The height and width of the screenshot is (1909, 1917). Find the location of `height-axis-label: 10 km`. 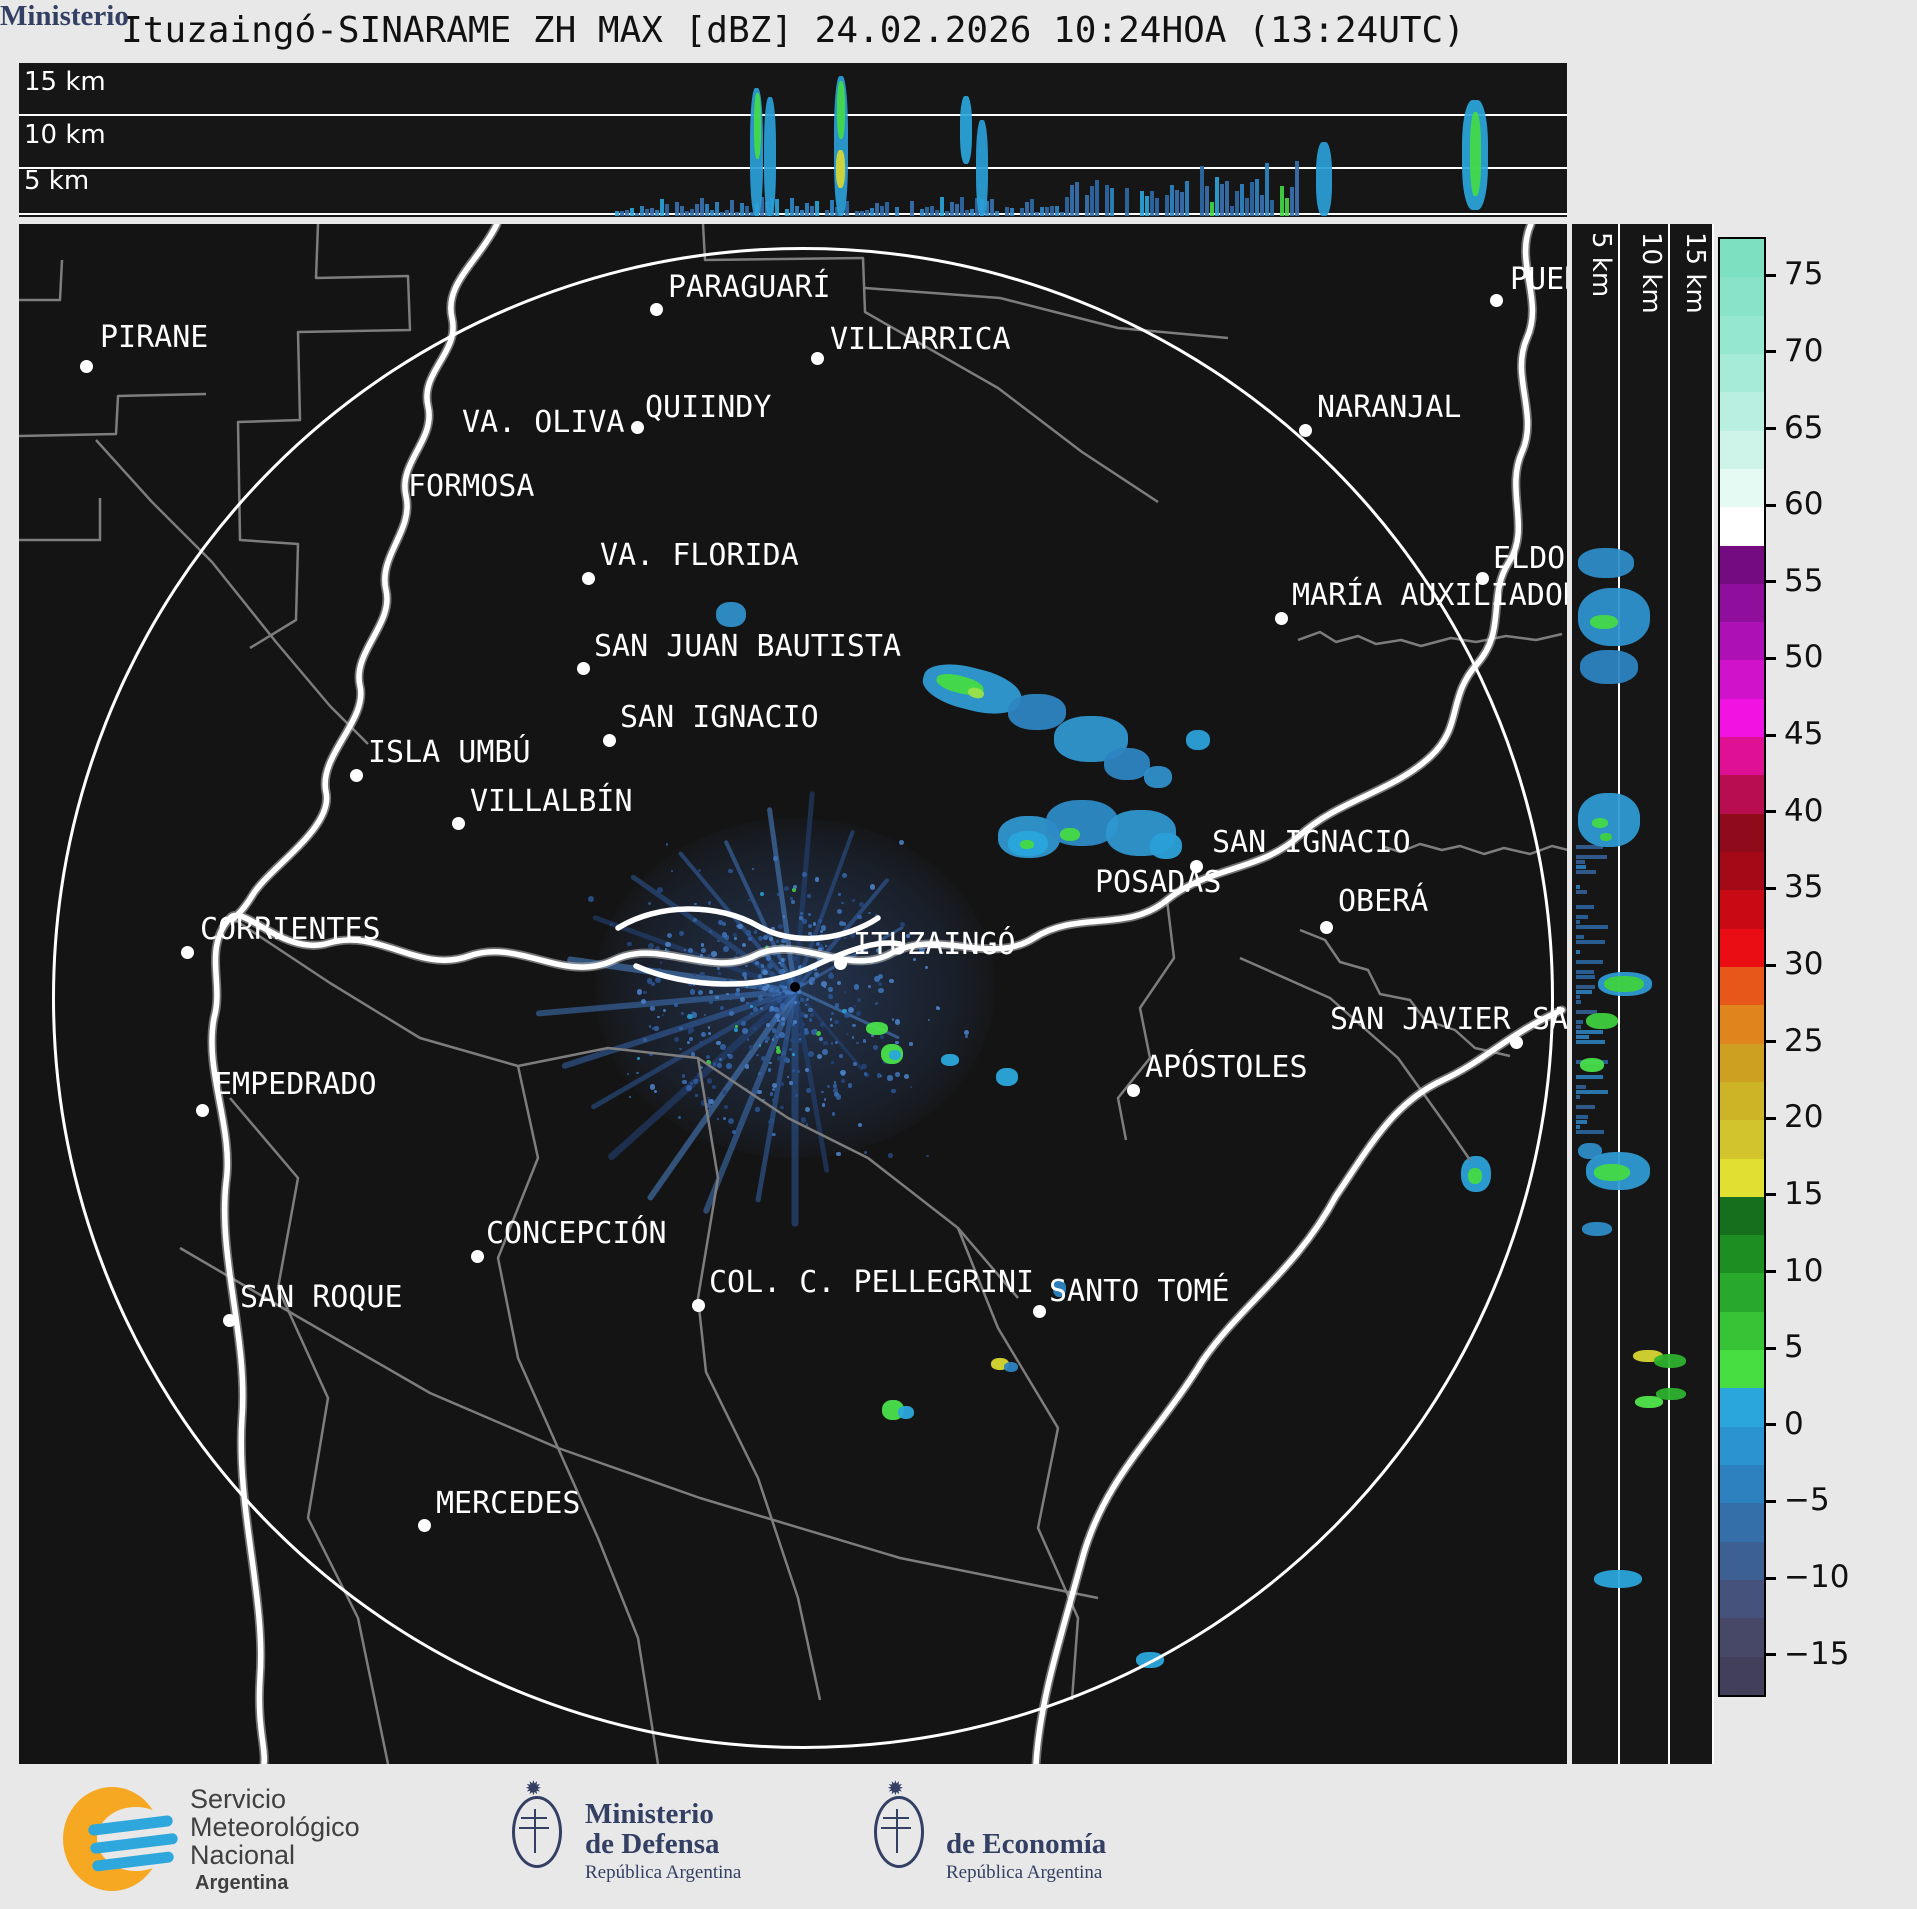

height-axis-label: 10 km is located at coordinates (1651, 273).